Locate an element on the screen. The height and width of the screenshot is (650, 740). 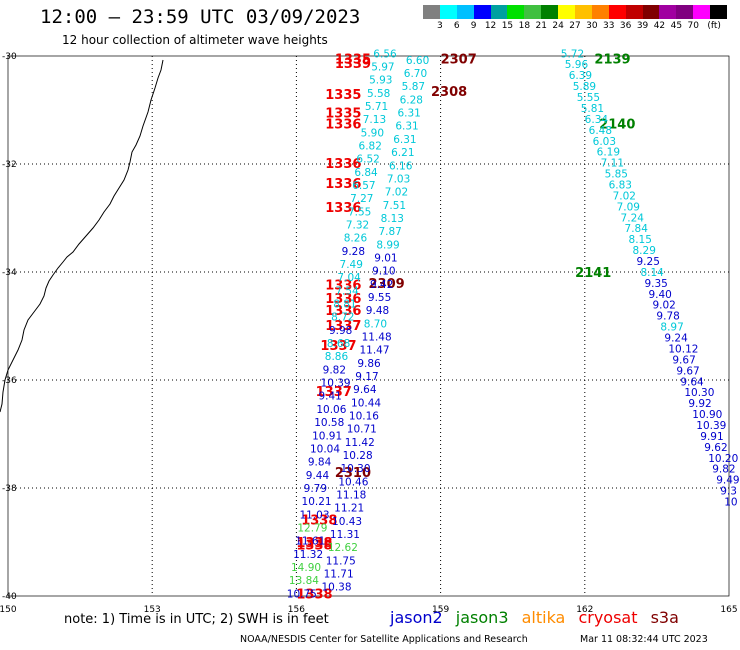
sat-cryosat: cryosat is located at coordinates (608, 617).